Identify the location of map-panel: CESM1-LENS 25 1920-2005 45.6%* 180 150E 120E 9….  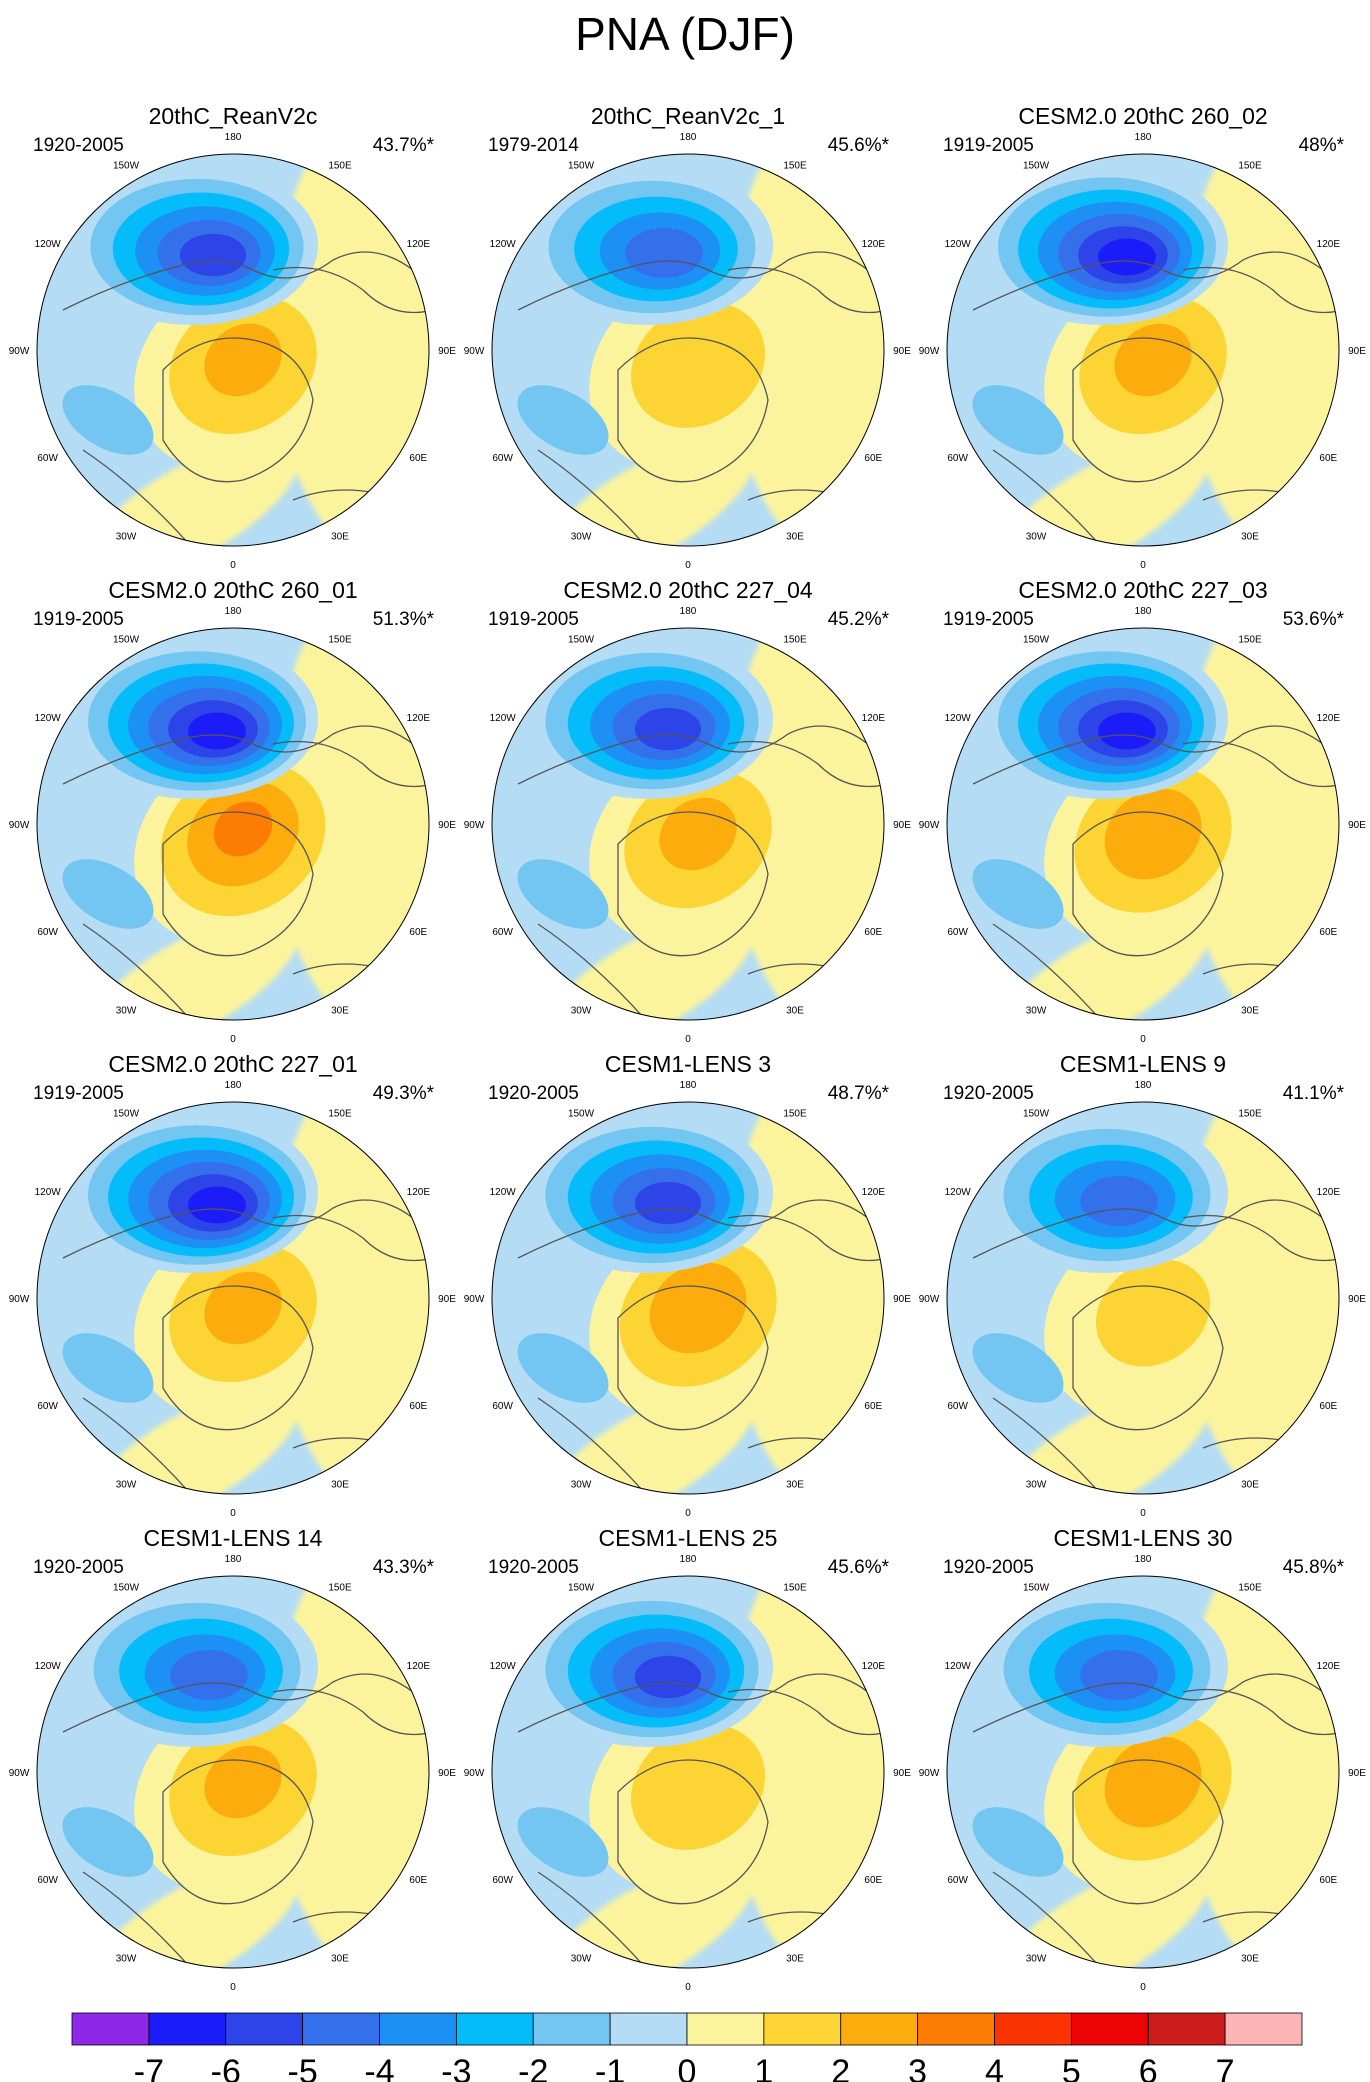
(688, 1759).